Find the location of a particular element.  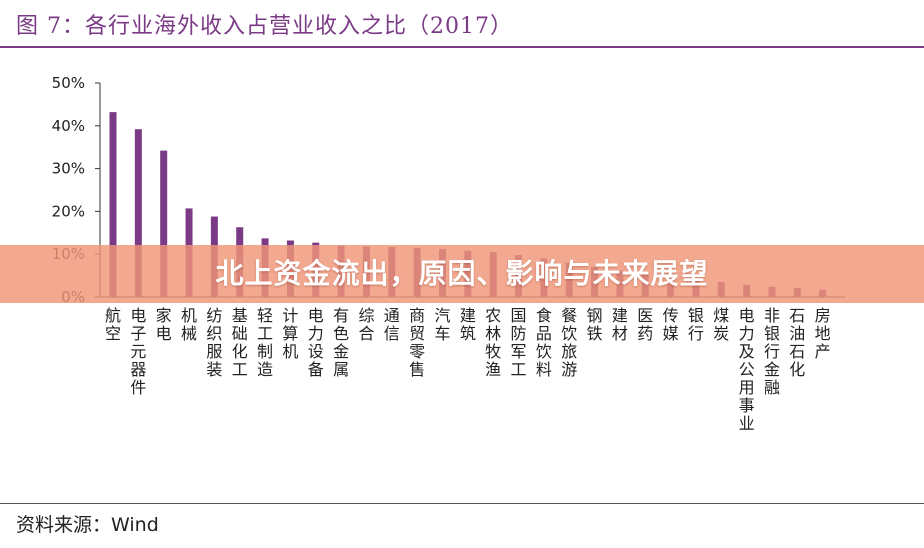

category-label: 餐饮旅游 is located at coordinates (569, 342).